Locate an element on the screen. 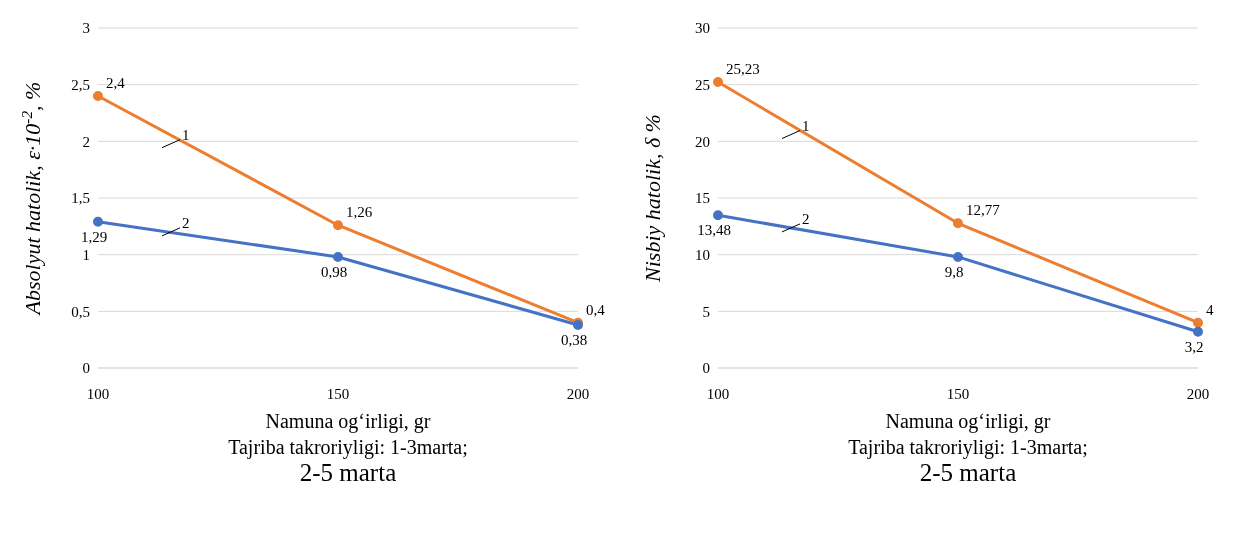 This screenshot has height=560, width=1260. y-tick-label: 1,5 is located at coordinates (80, 198).